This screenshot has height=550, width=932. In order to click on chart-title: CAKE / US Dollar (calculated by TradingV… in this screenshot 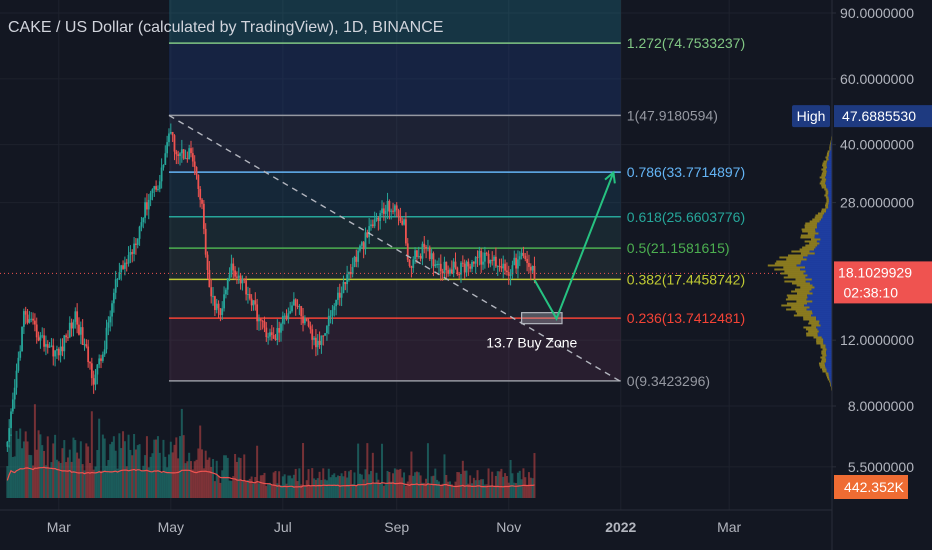, I will do `click(226, 27)`.